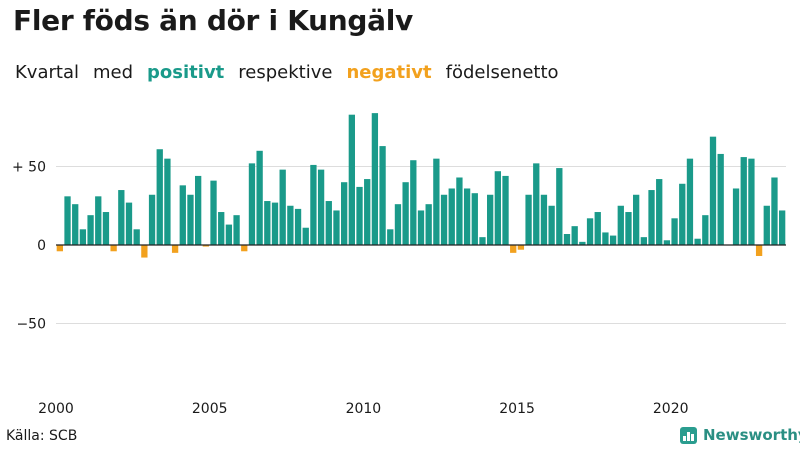 Image resolution: width=800 pixels, height=450 pixels. I want to click on bar-chart-icon, so click(688, 435).